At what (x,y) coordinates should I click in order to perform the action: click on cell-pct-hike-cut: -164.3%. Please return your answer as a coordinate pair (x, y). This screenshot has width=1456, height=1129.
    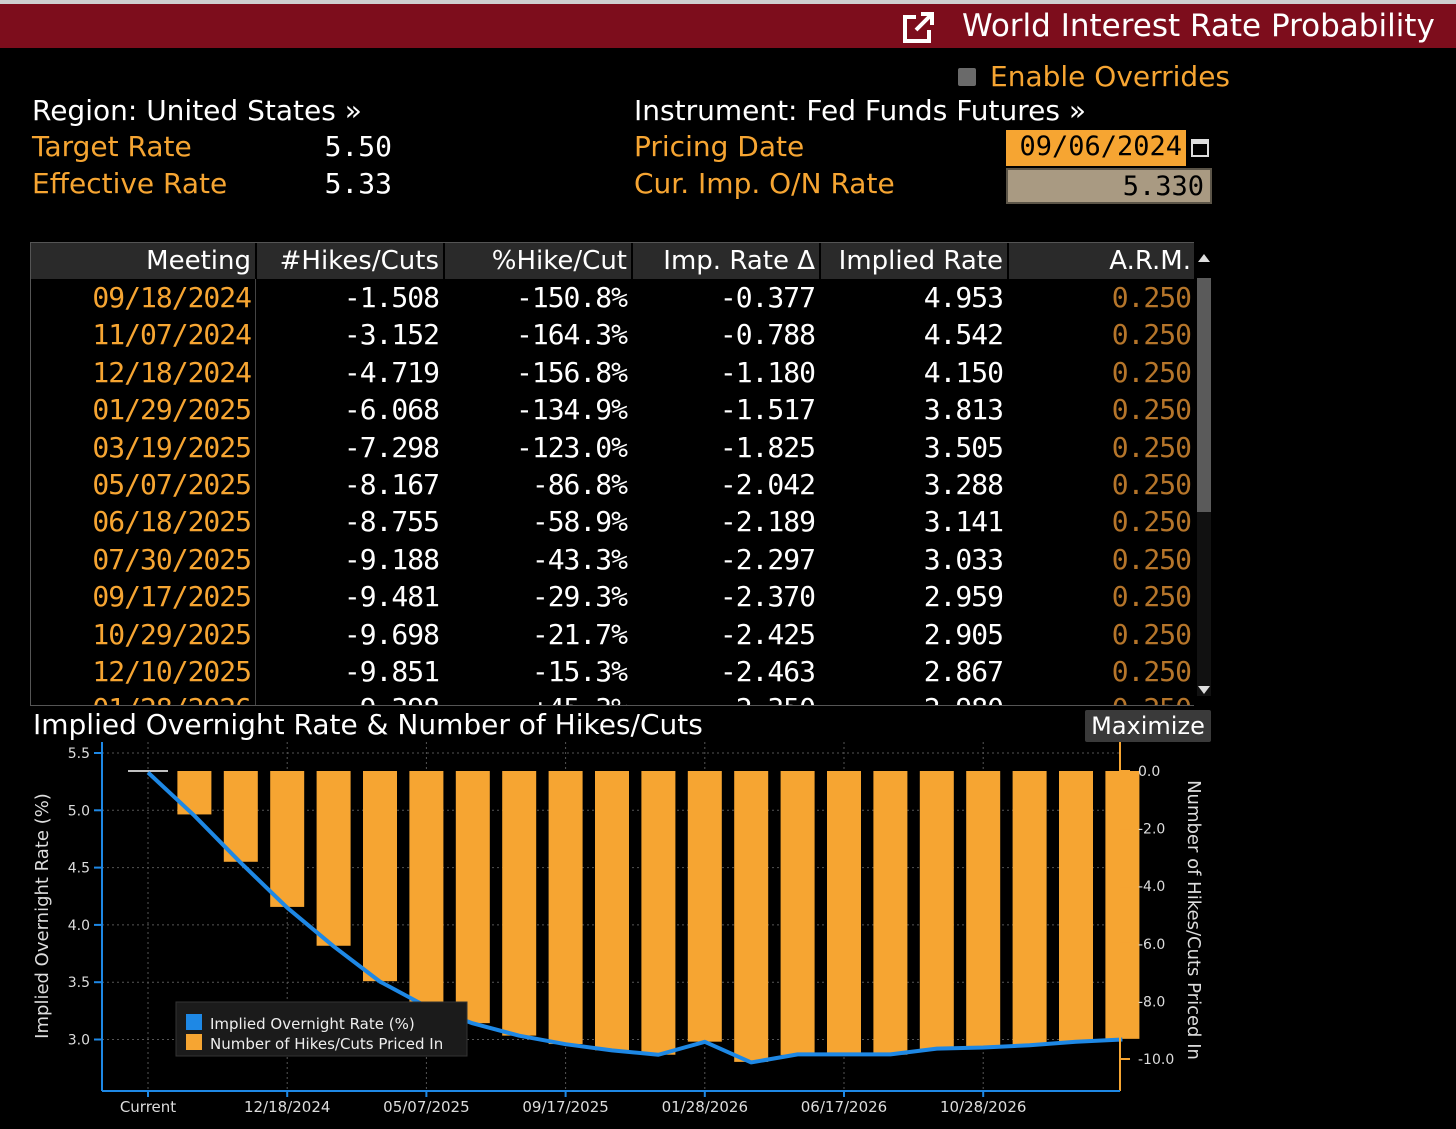
    Looking at the image, I should click on (571, 335).